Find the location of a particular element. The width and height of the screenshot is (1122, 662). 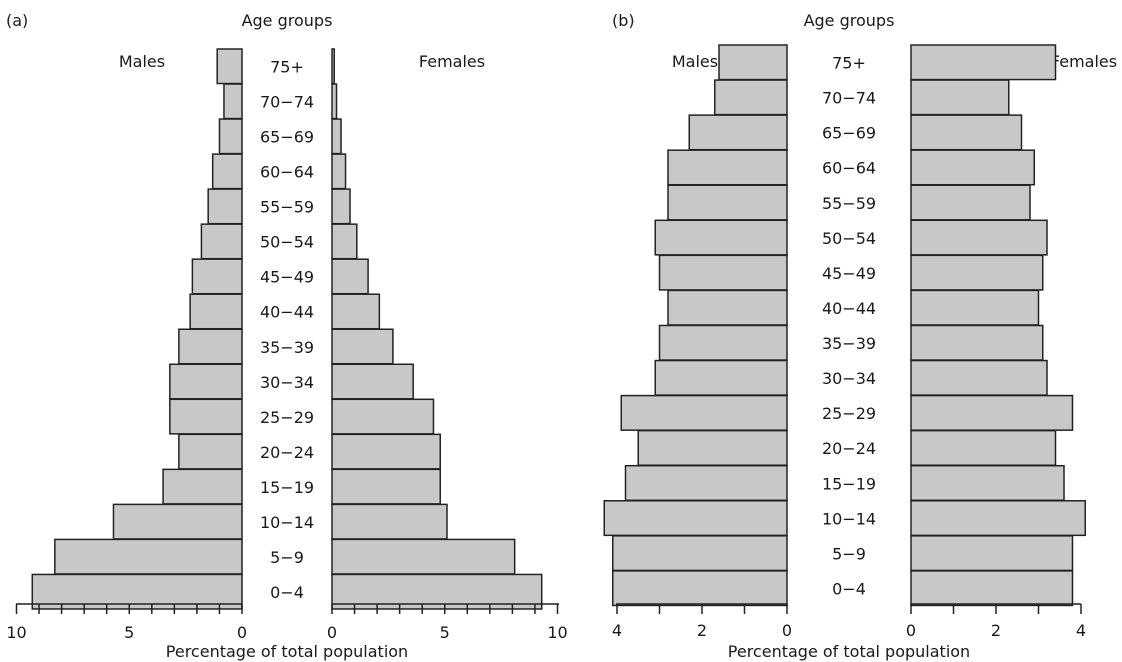

x-tick-label-males: 5 is located at coordinates (129, 632).